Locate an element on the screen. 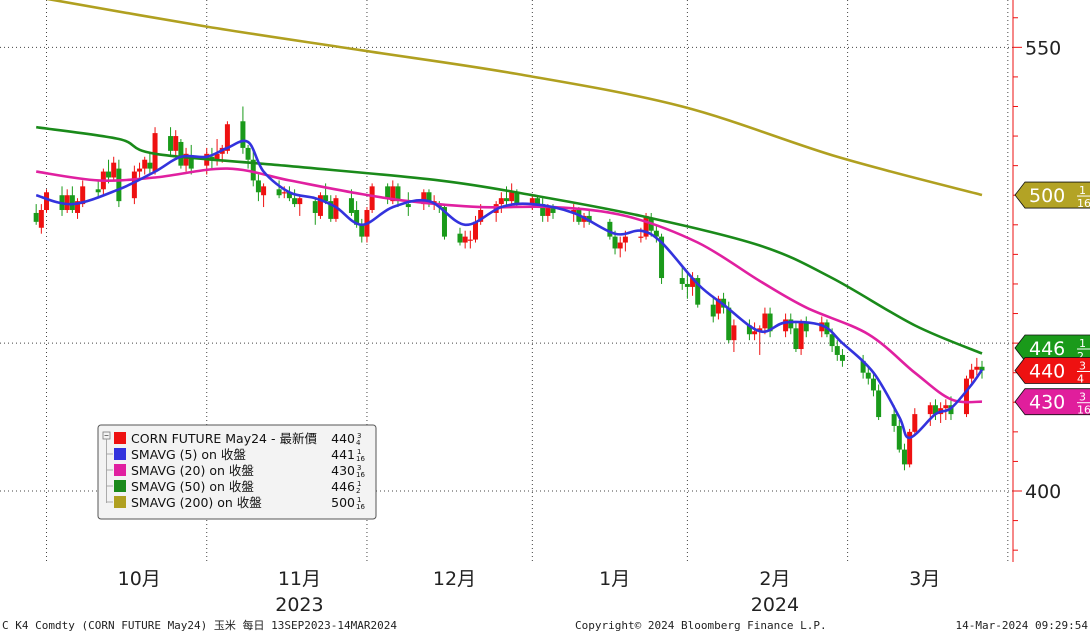 The width and height of the screenshot is (1090, 637). x-month-label: 11月 is located at coordinates (299, 579).